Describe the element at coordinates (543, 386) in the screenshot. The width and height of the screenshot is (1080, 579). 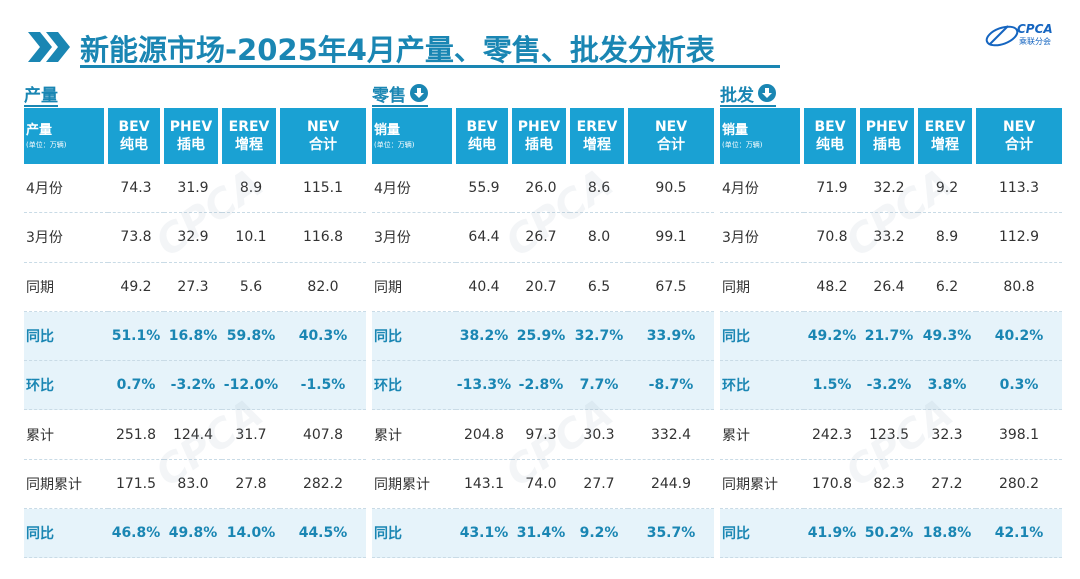
I see `table-row: 环比 -13.3% -2.8% 7.7% -8.7%` at that location.